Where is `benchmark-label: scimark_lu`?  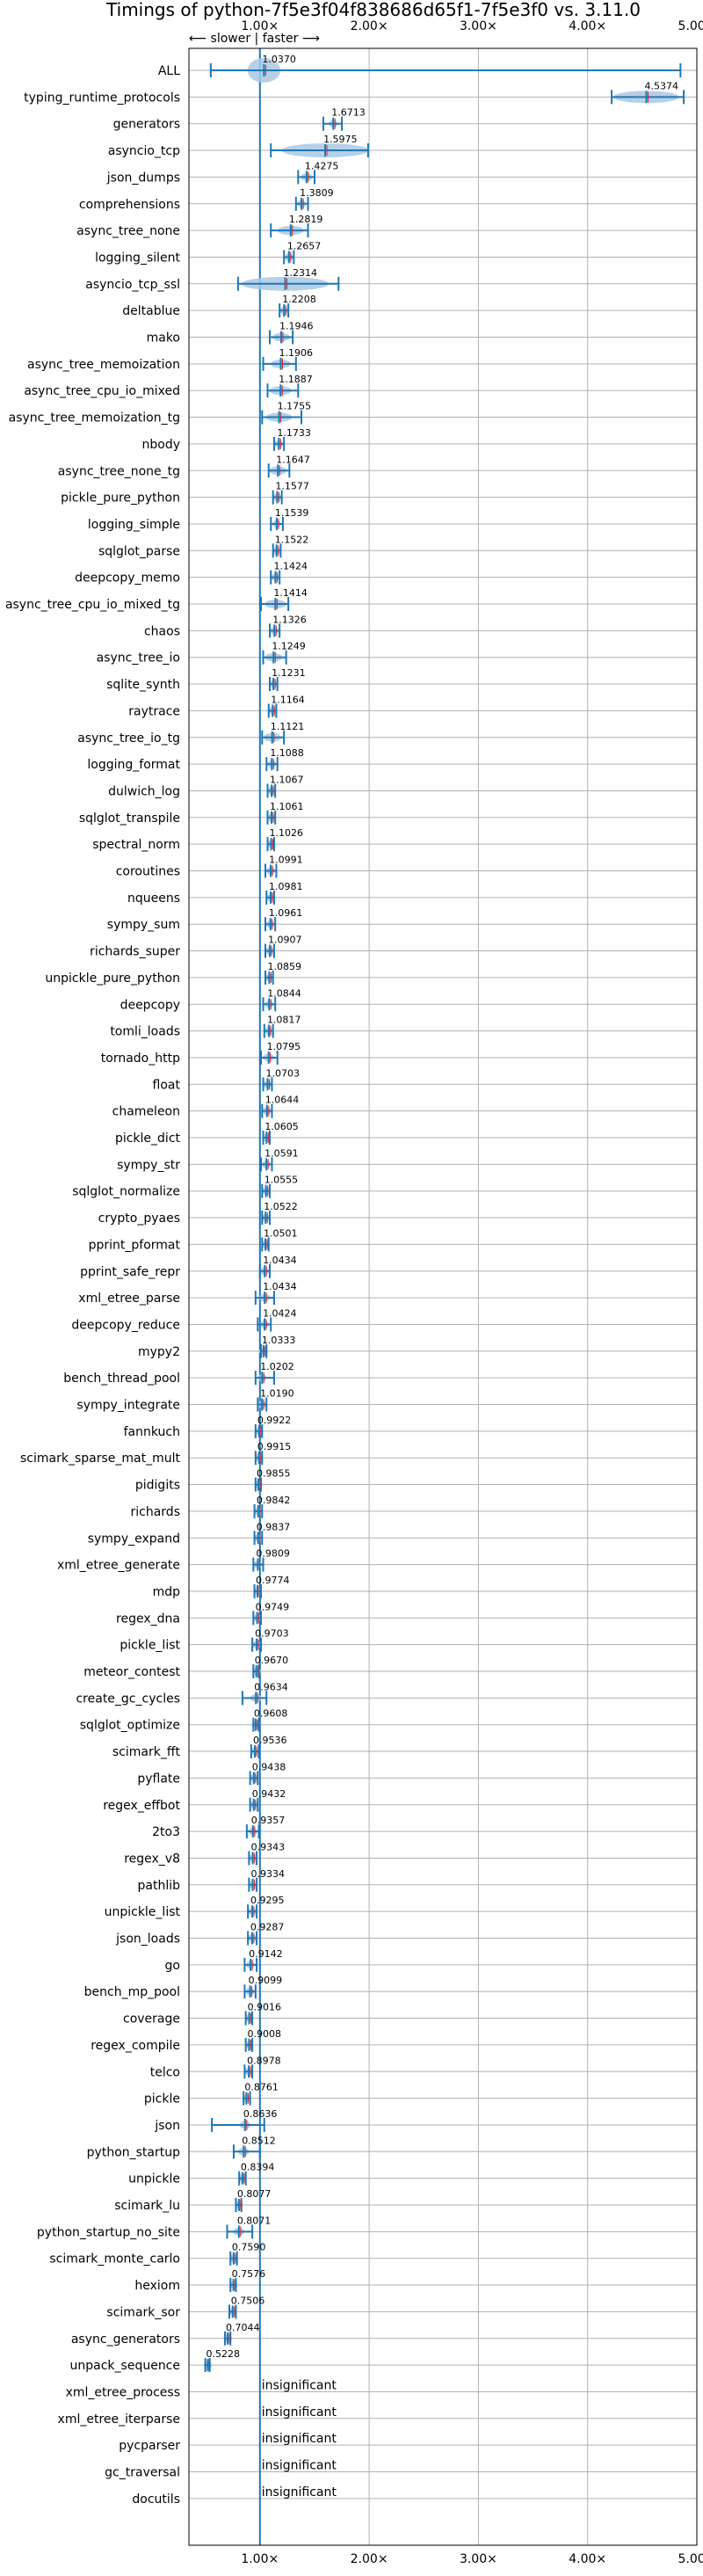
benchmark-label: scimark_lu is located at coordinates (147, 2206).